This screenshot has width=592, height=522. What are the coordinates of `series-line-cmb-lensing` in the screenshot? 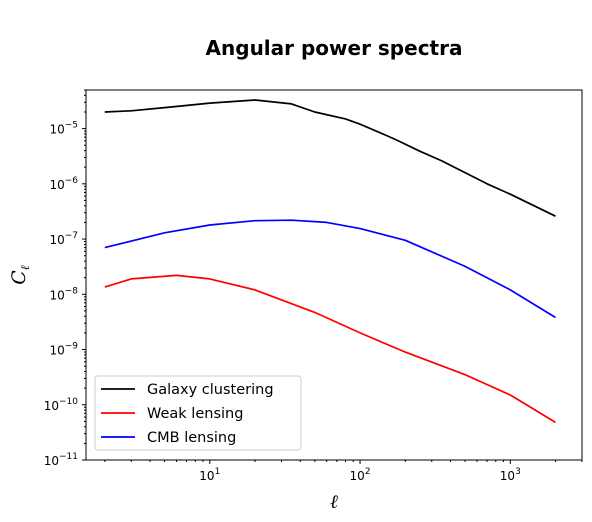 It's located at (330, 269).